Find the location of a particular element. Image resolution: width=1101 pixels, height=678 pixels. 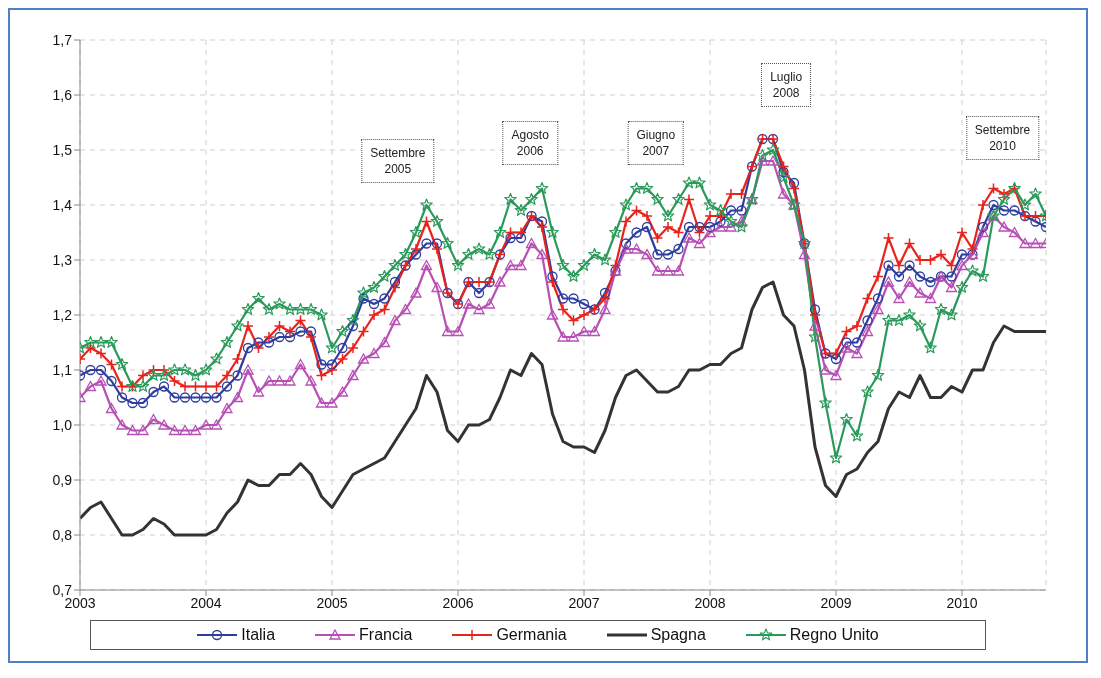

y-tick-label: 1,6 is located at coordinates (62, 94).